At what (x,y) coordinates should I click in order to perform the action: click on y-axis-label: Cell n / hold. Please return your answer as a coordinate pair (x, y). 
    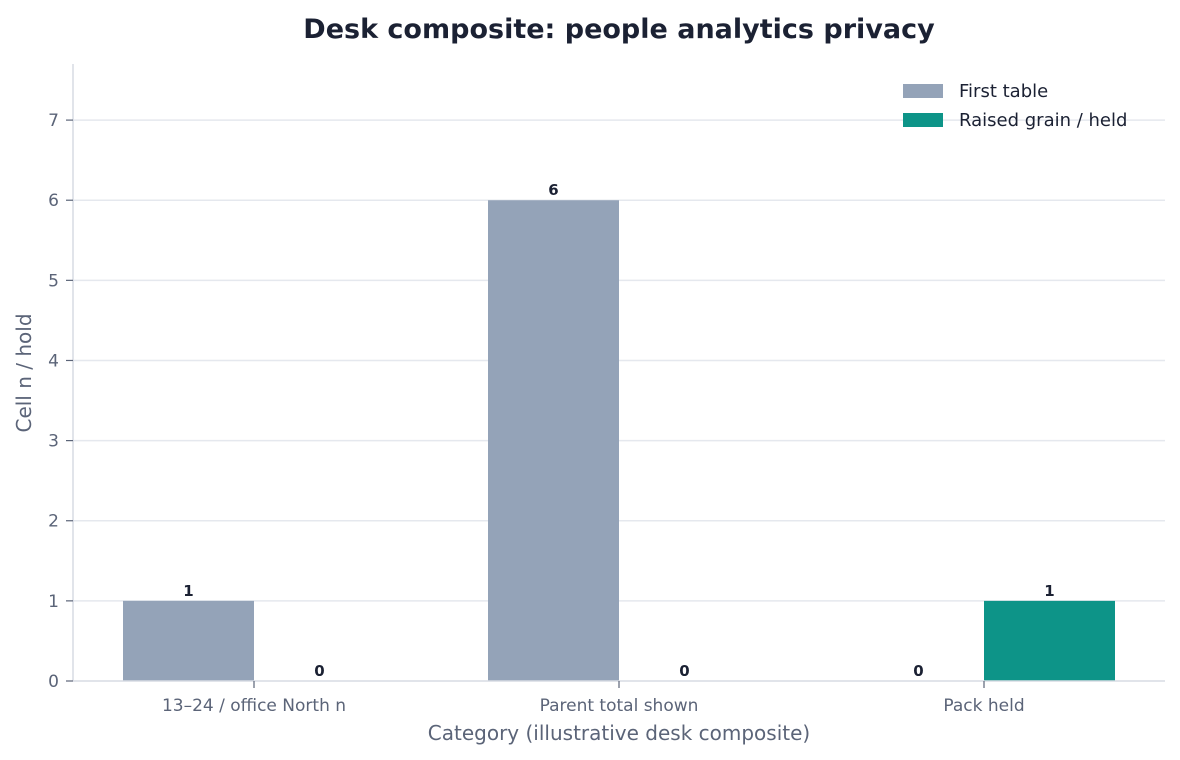
    Looking at the image, I should click on (24, 372).